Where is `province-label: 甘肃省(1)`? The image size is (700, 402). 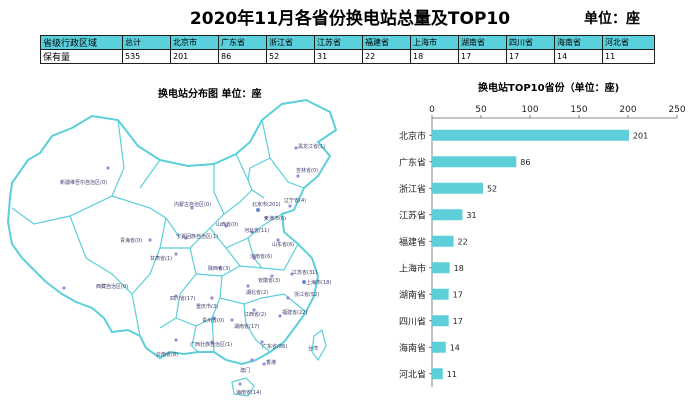
province-label: 甘肃省(1) is located at coordinates (161, 258).